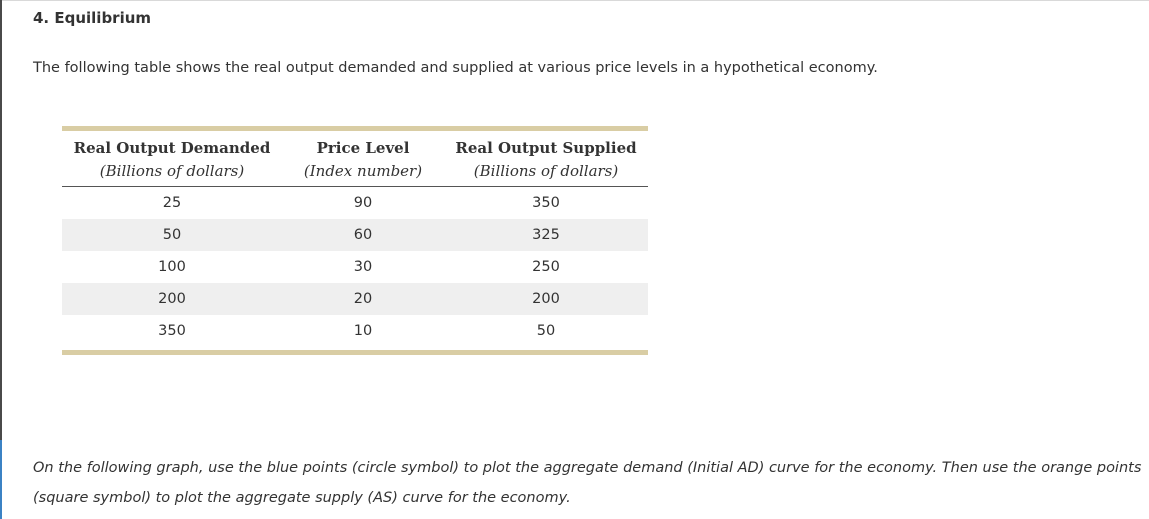 This screenshot has height=519, width=1149. What do you see at coordinates (546, 299) in the screenshot?
I see `cell-supplied: 200` at bounding box center [546, 299].